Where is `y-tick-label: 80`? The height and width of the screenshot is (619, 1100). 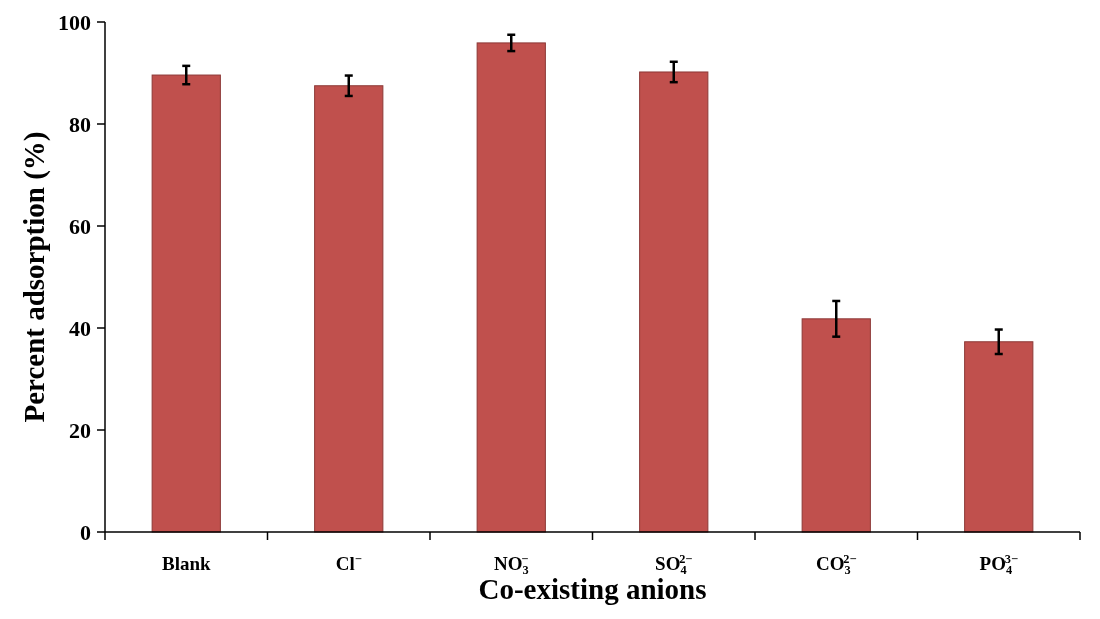
y-tick-label: 80 is located at coordinates (80, 124).